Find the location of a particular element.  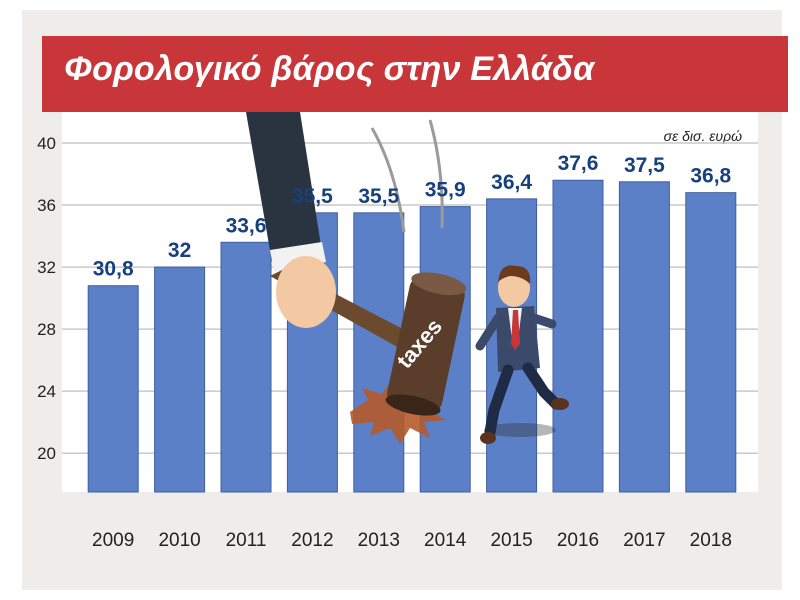

chart-title: Φορολογικό βάρος στην Ελλάδα is located at coordinates (329, 69).